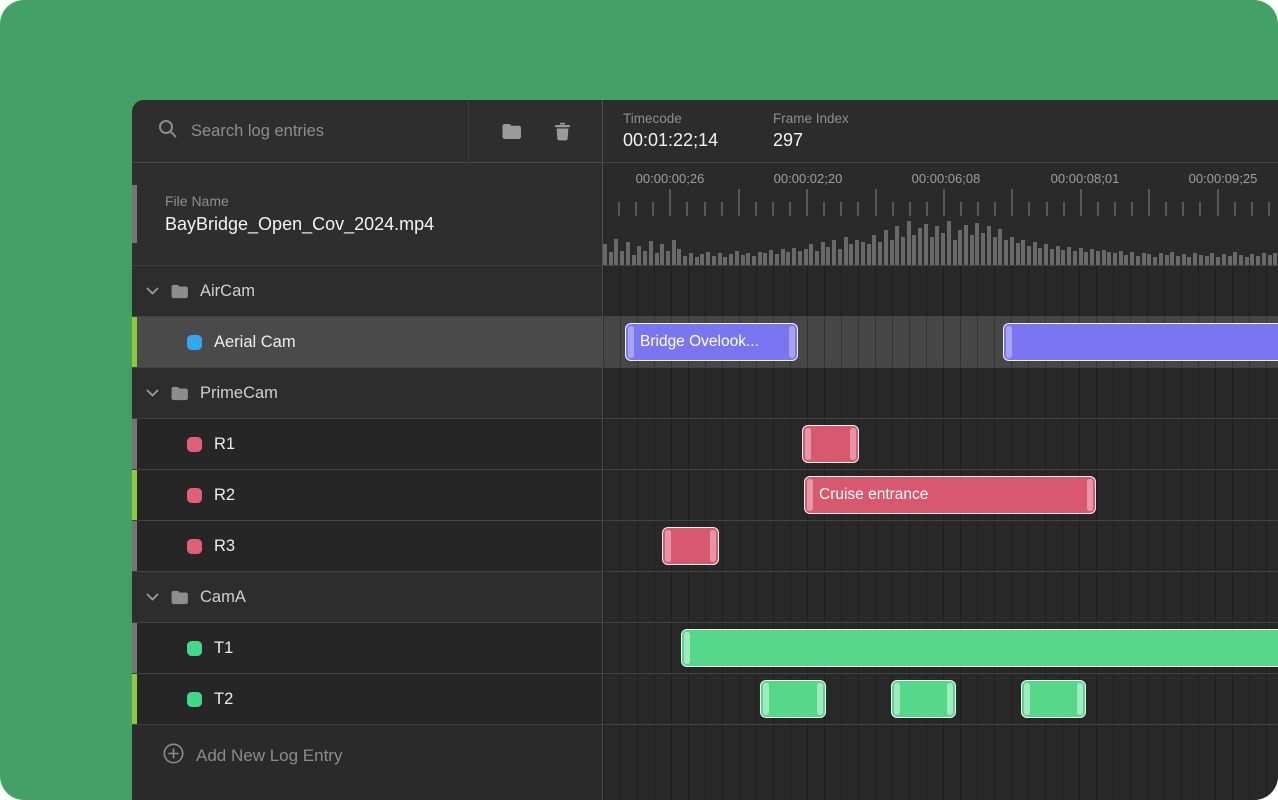  What do you see at coordinates (940, 131) in the screenshot?
I see `transport-readout: Timecode 00:01:22;14 Frame Index 297` at bounding box center [940, 131].